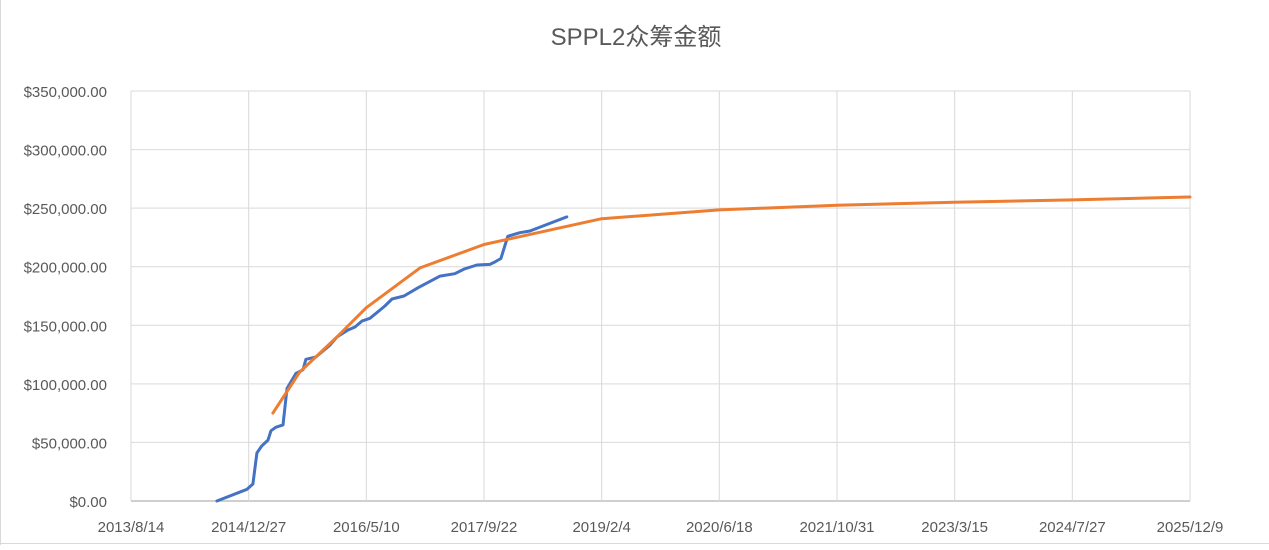 This screenshot has width=1269, height=550. Describe the element at coordinates (65, 385) in the screenshot. I see `y-tick-label: $100,000.00` at that location.